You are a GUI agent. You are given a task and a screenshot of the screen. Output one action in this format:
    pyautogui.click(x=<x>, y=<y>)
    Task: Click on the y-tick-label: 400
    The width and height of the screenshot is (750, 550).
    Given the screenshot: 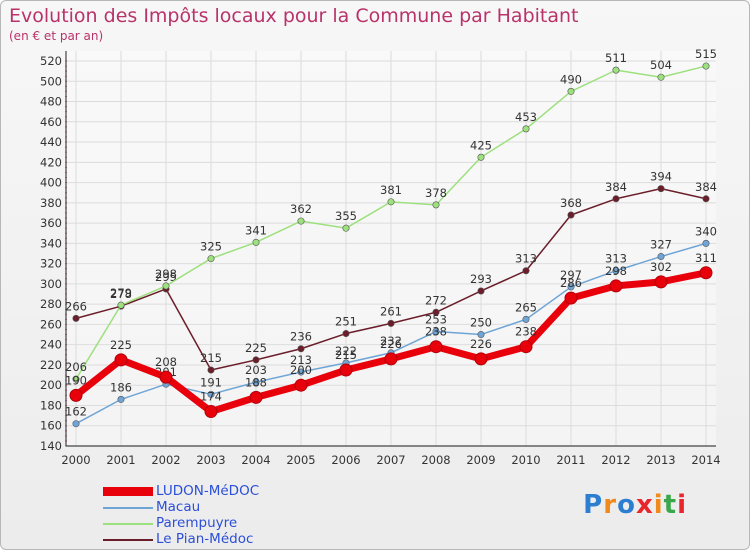 What is the action you would take?
    pyautogui.click(x=51, y=183)
    